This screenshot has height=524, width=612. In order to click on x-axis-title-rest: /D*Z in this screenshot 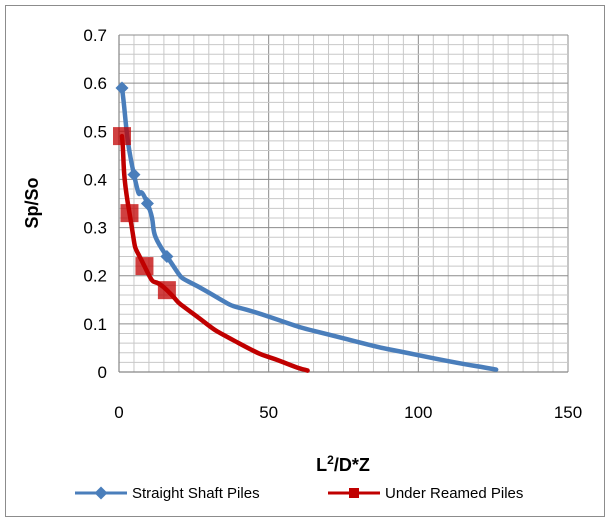, I will do `click(352, 465)`.